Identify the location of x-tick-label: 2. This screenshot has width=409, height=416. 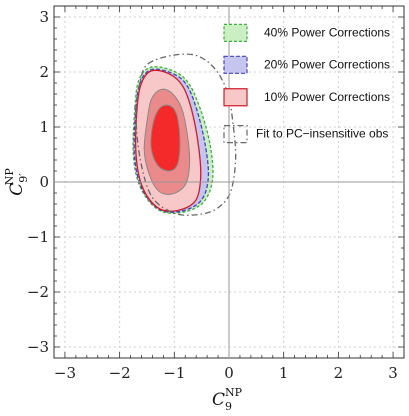
(339, 373).